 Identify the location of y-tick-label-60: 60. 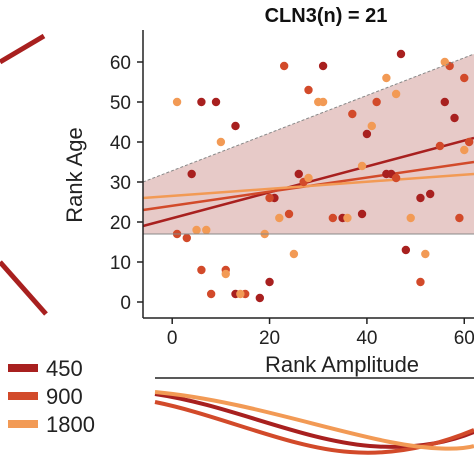
(120, 63).